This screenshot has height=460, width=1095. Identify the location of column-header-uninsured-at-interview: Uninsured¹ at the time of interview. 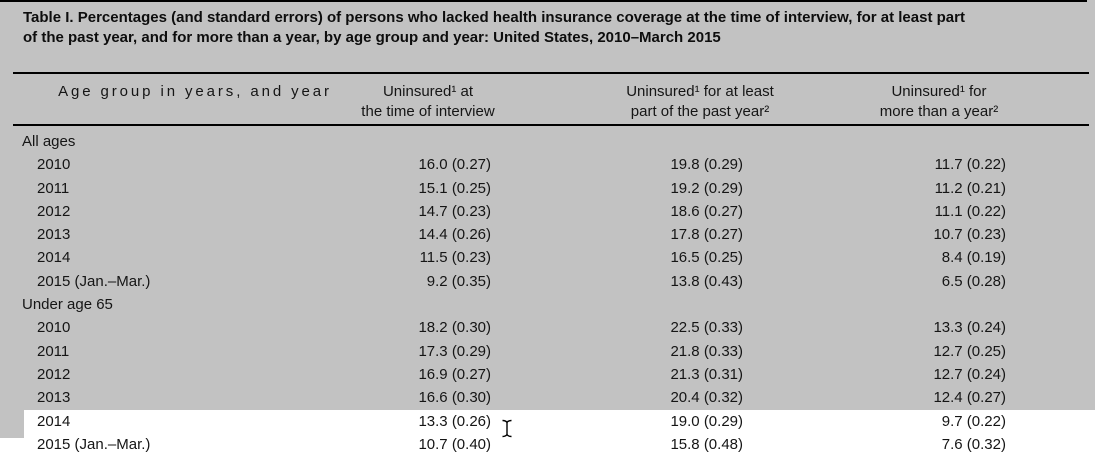
(427, 102).